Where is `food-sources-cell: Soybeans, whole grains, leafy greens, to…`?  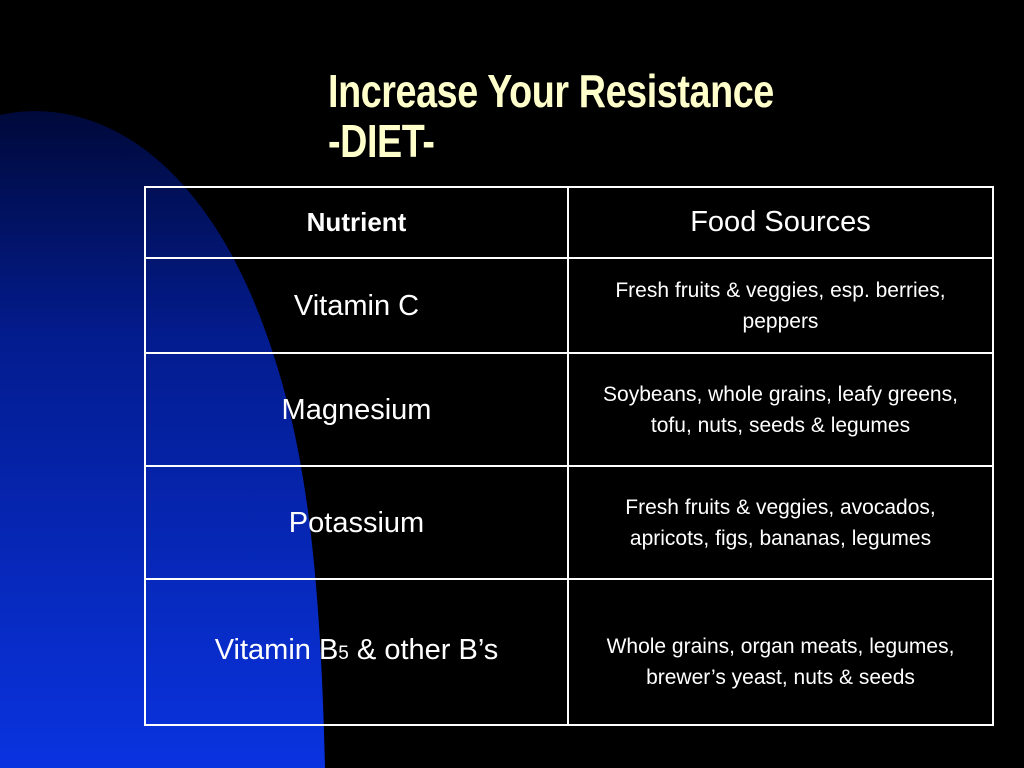
food-sources-cell: Soybeans, whole grains, leafy greens, to… is located at coordinates (780, 409).